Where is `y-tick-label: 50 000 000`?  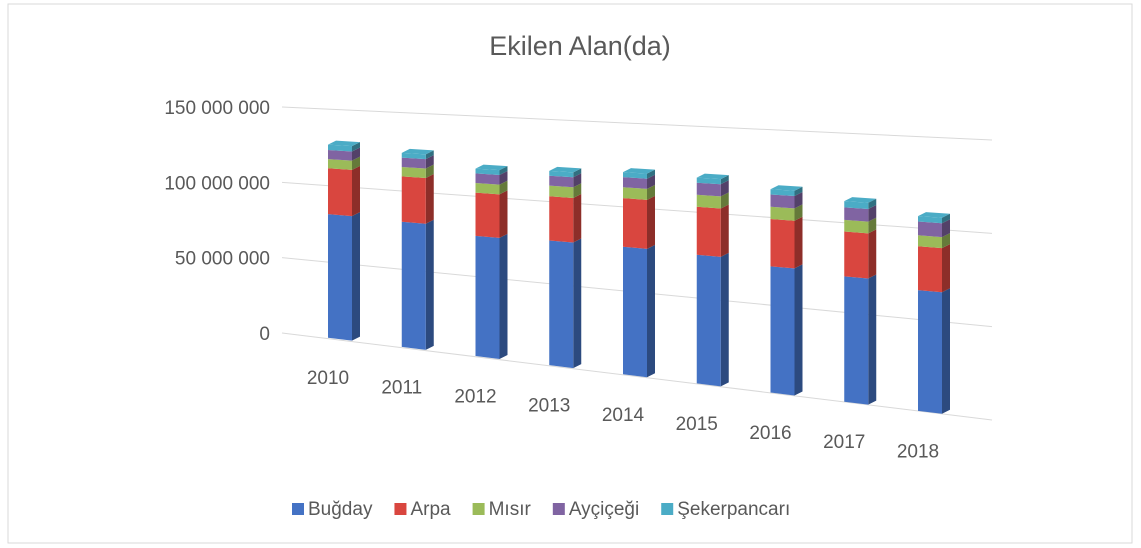
y-tick-label: 50 000 000 is located at coordinates (222, 259).